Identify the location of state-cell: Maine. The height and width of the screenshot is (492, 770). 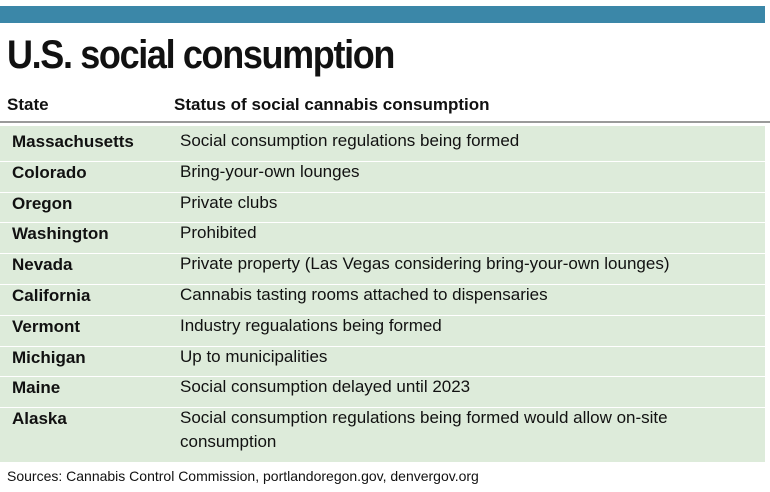
(36, 388).